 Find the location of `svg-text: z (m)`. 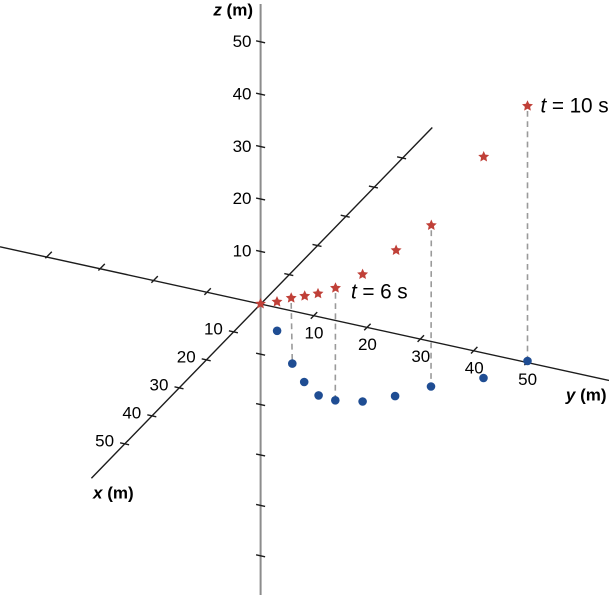

svg-text: z (m) is located at coordinates (232, 9).